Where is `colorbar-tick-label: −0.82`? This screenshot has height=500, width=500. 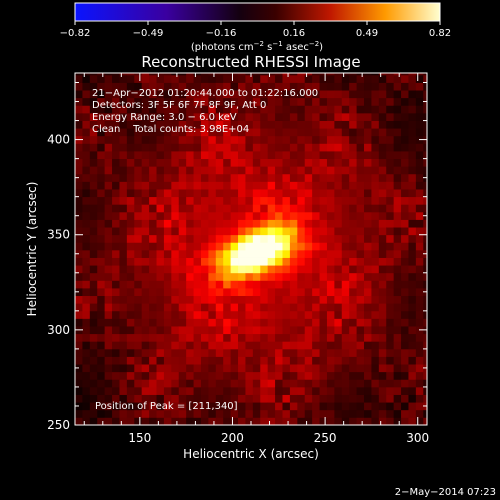
colorbar-tick-label: −0.82 is located at coordinates (75, 33).